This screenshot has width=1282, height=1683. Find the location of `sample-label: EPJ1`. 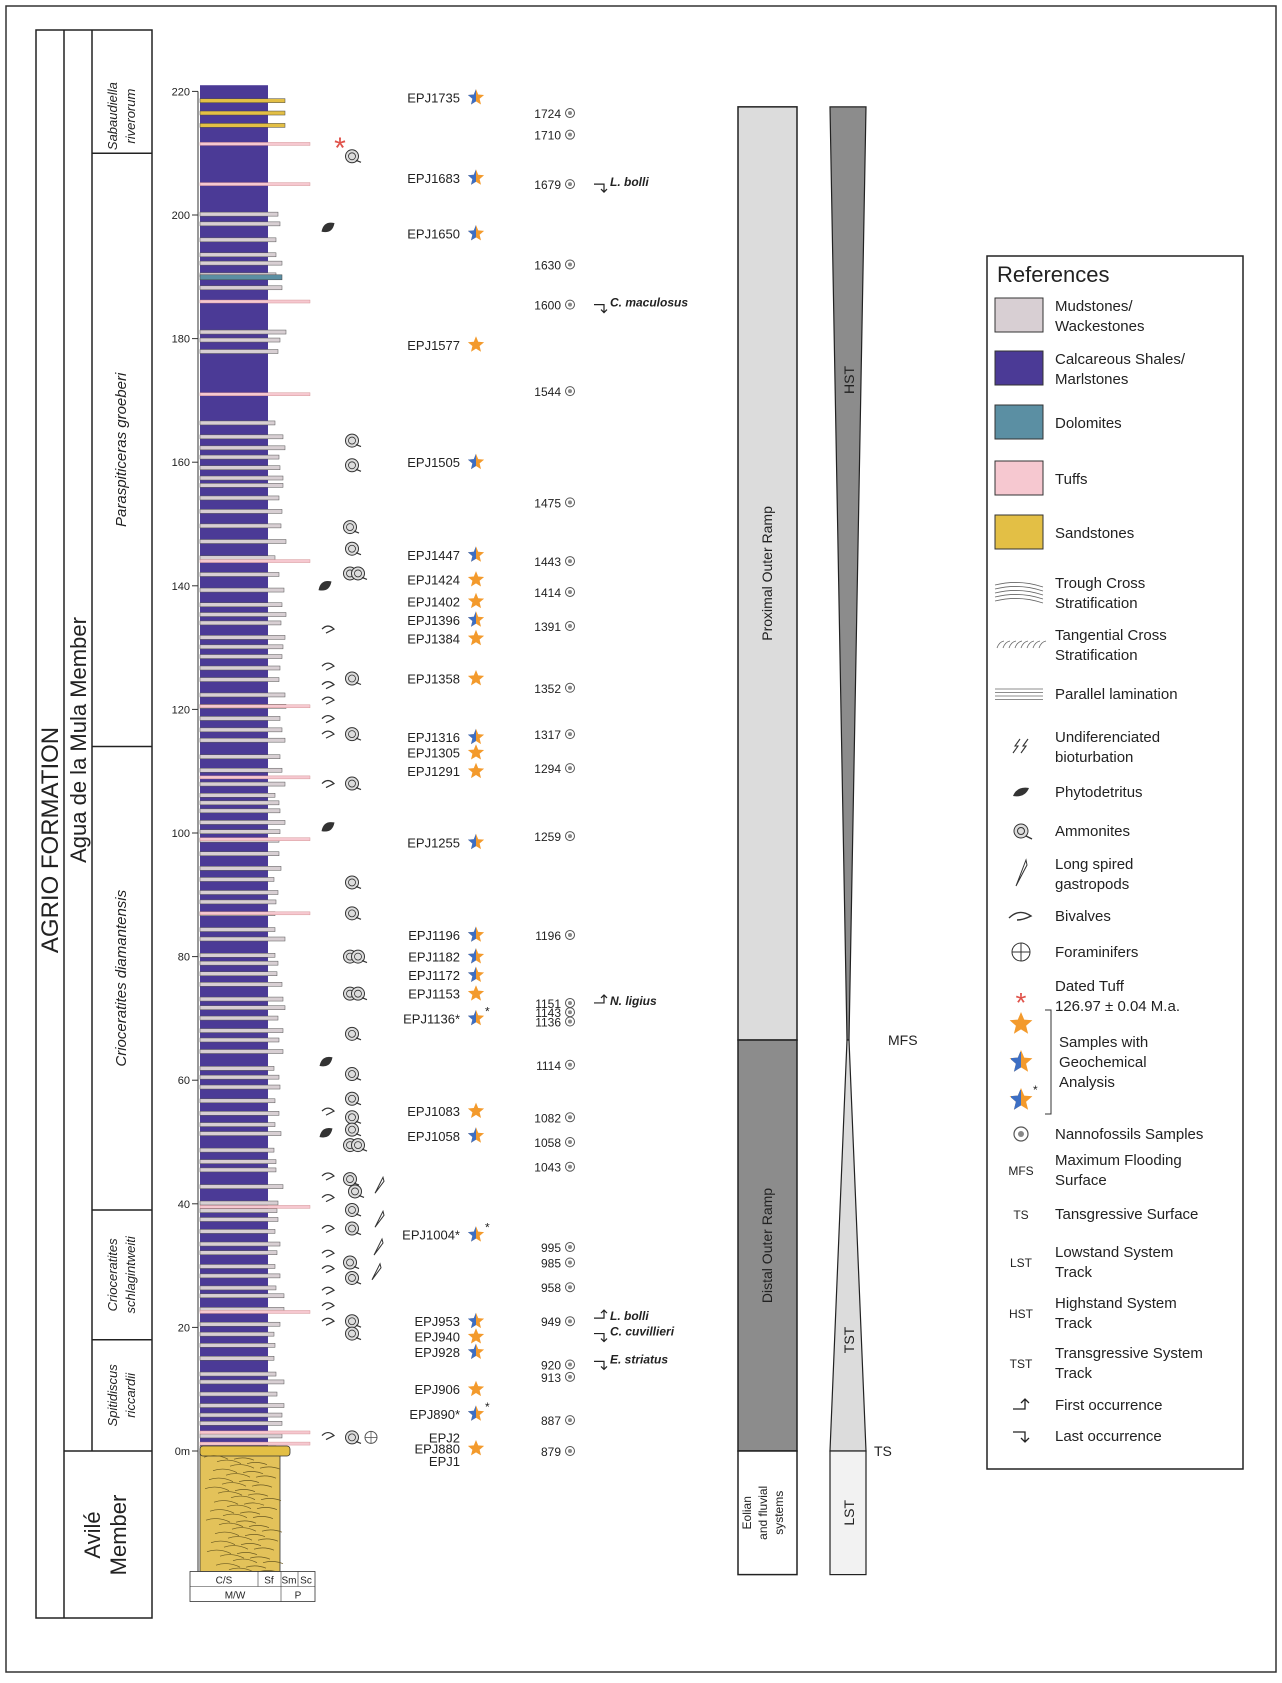

sample-label: EPJ1 is located at coordinates (444, 1461).